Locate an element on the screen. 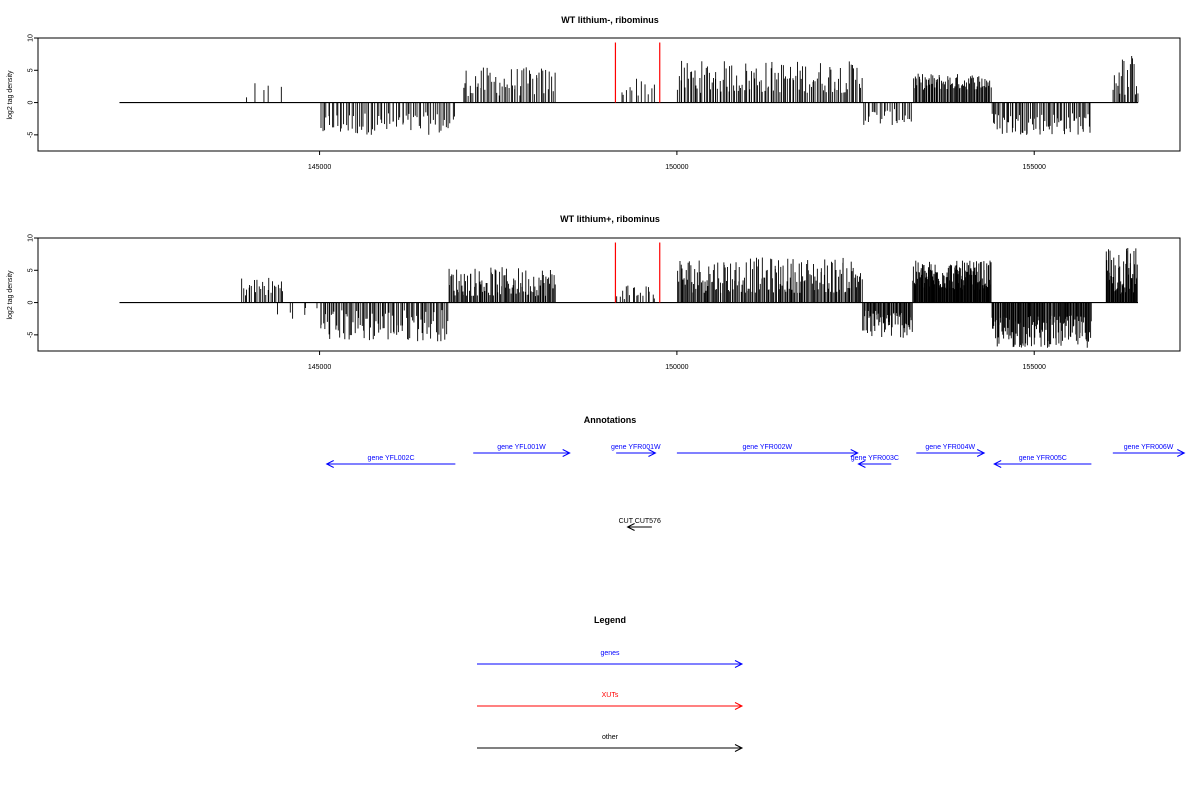 This screenshot has height=800, width=1200. annotation-feature: gene YFL002C is located at coordinates (390, 461).